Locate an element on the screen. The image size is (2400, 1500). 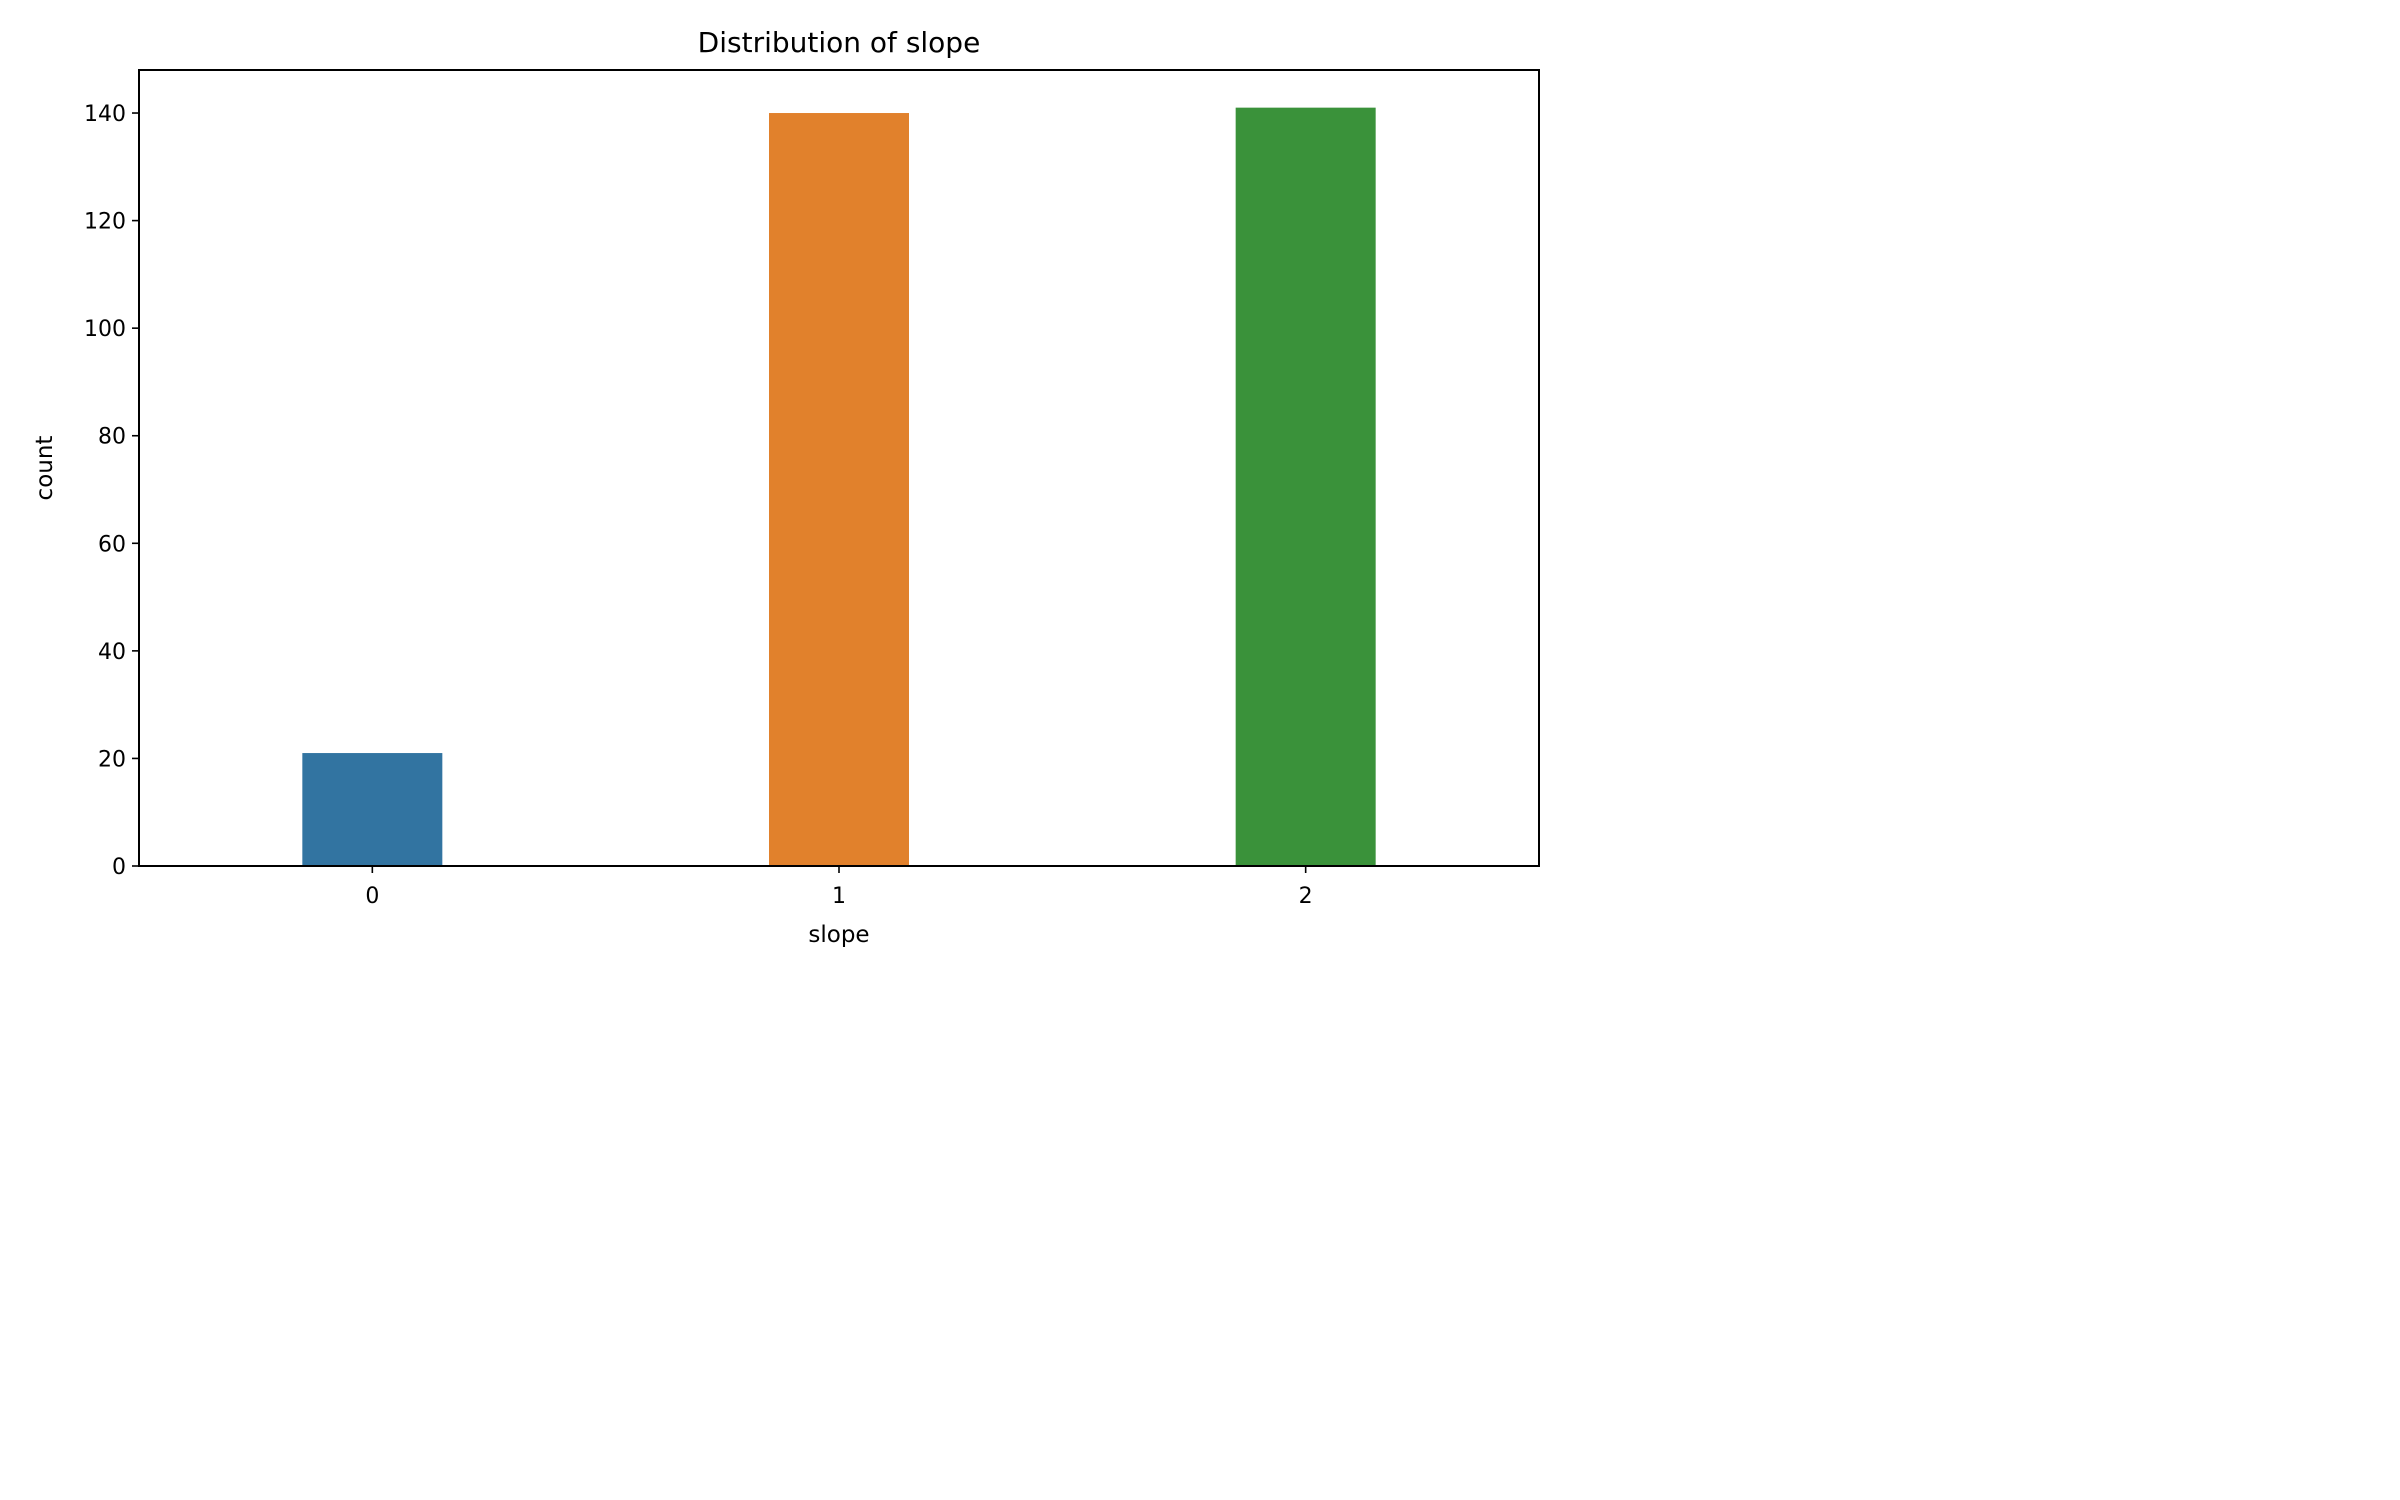
y-tick-label: 20 is located at coordinates (112, 759).